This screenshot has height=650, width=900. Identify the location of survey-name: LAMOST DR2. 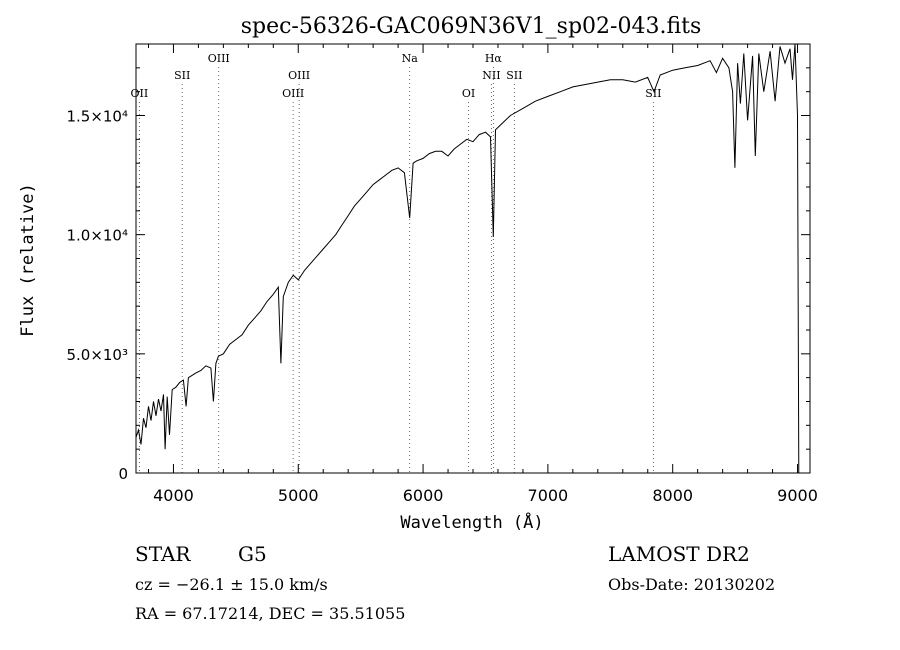
(679, 554).